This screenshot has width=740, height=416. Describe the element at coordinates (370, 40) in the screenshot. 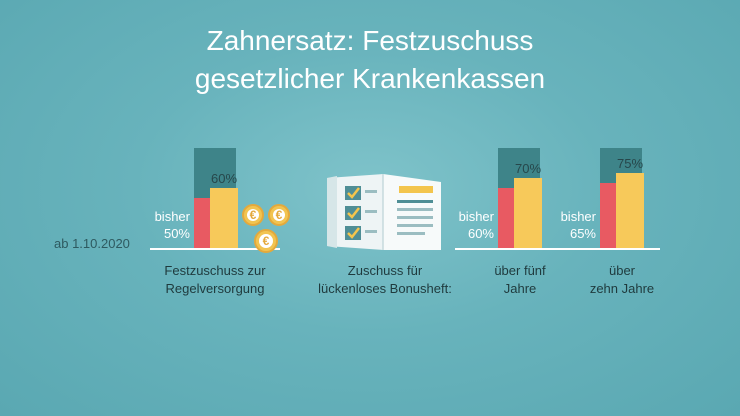

I see `title-line-1: Zahnersatz: Festzuschuss` at that location.